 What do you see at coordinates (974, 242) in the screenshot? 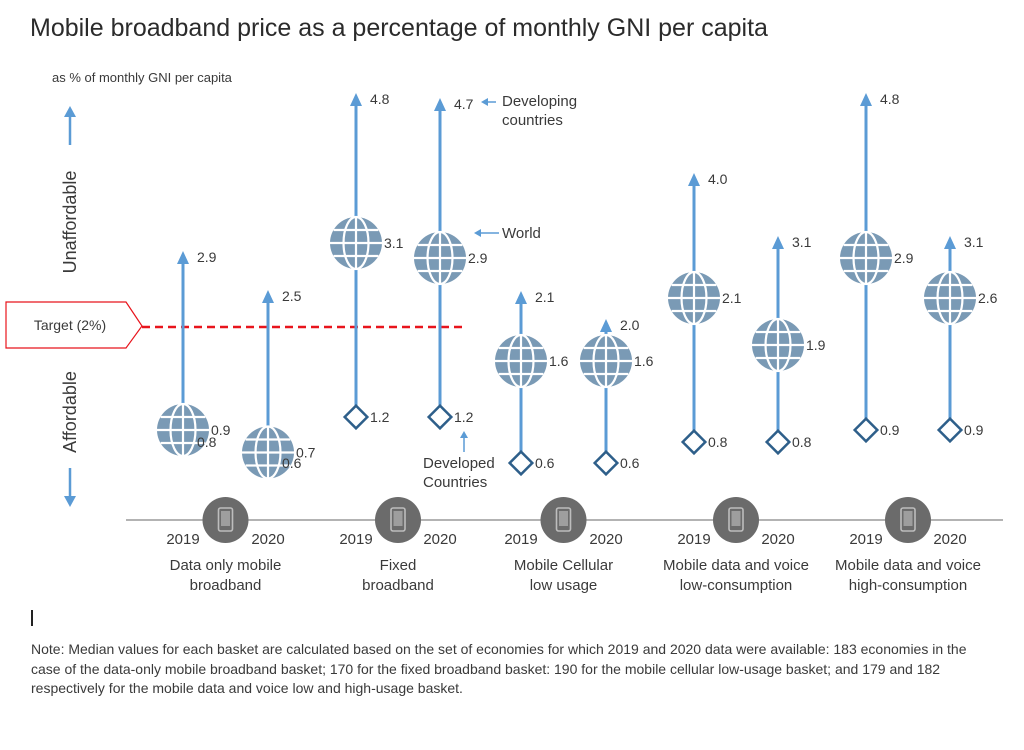
I see `developing-value-label: 3.1` at bounding box center [974, 242].